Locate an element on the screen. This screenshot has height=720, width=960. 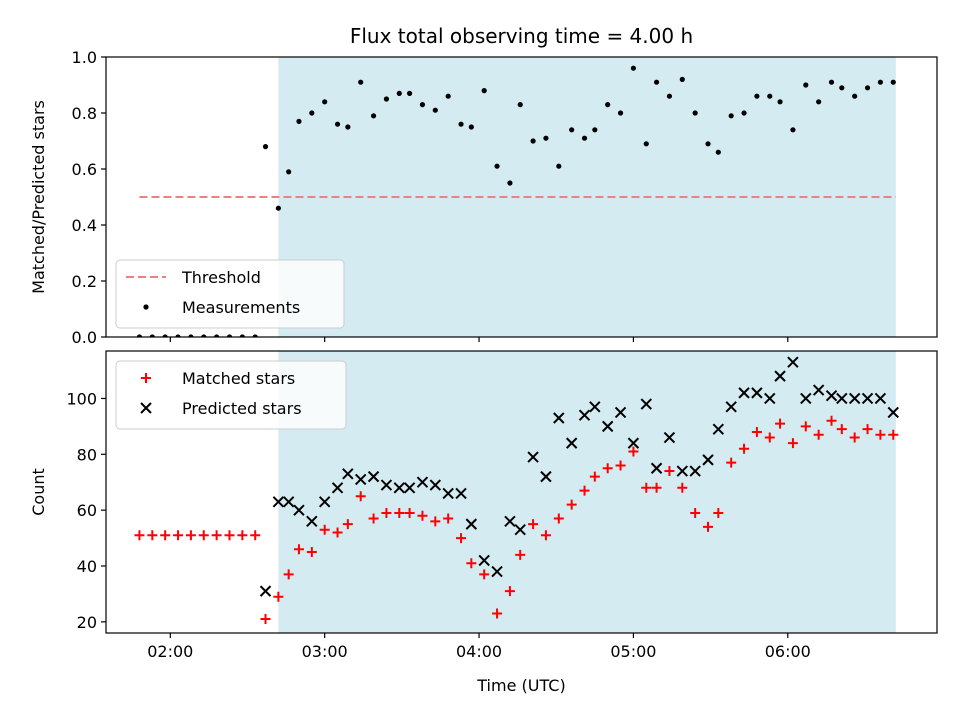
y-tick-label: 40 is located at coordinates (87, 566).